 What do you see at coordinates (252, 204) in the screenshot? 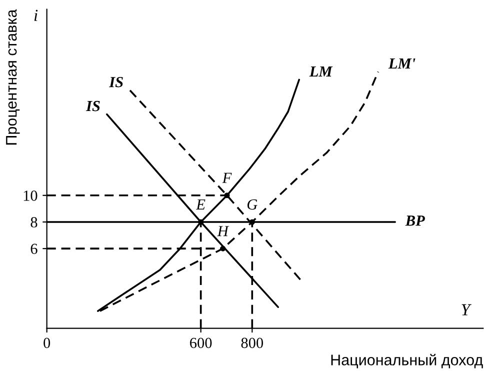
I see `annotation: G` at bounding box center [252, 204].